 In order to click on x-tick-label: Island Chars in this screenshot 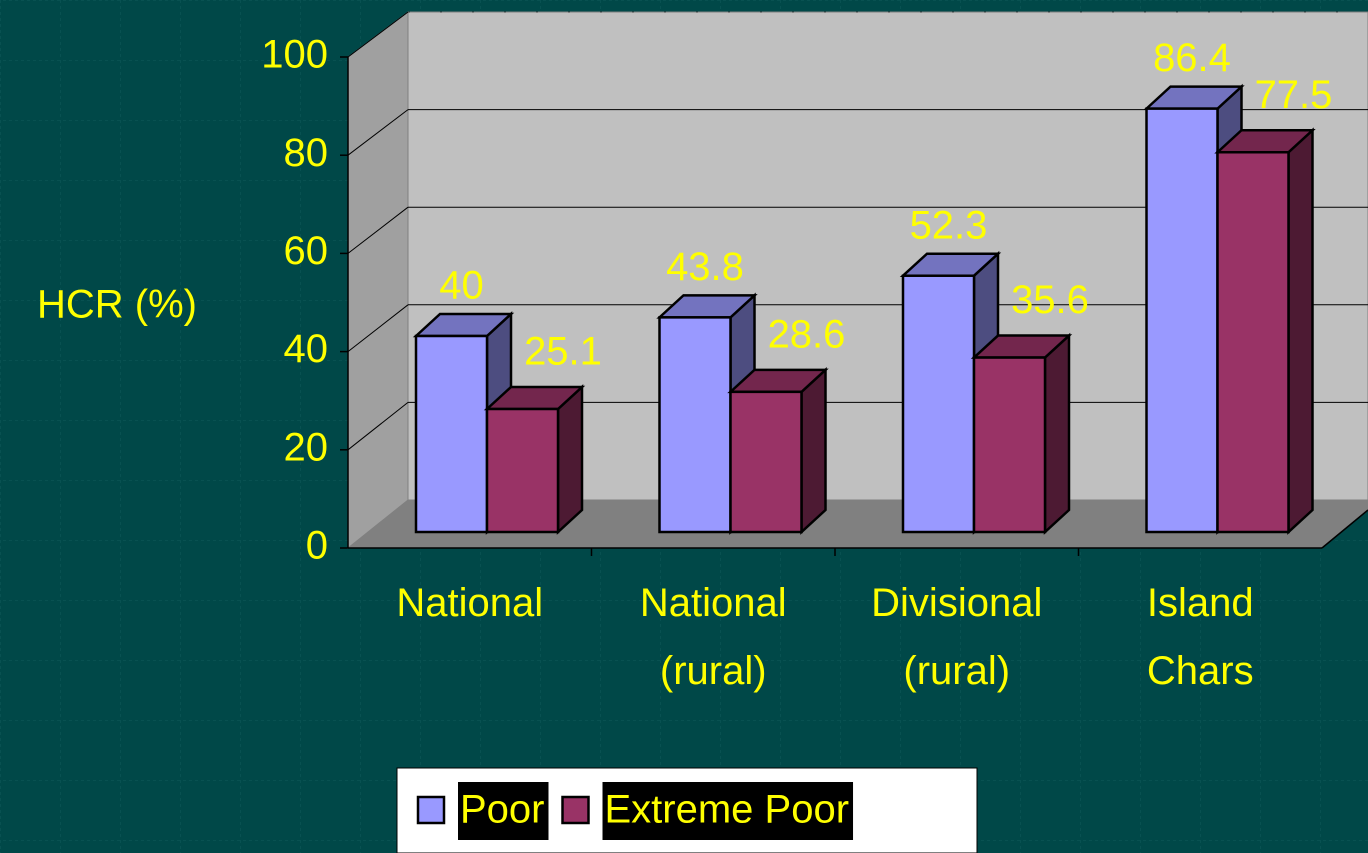, I will do `click(1200, 637)`.